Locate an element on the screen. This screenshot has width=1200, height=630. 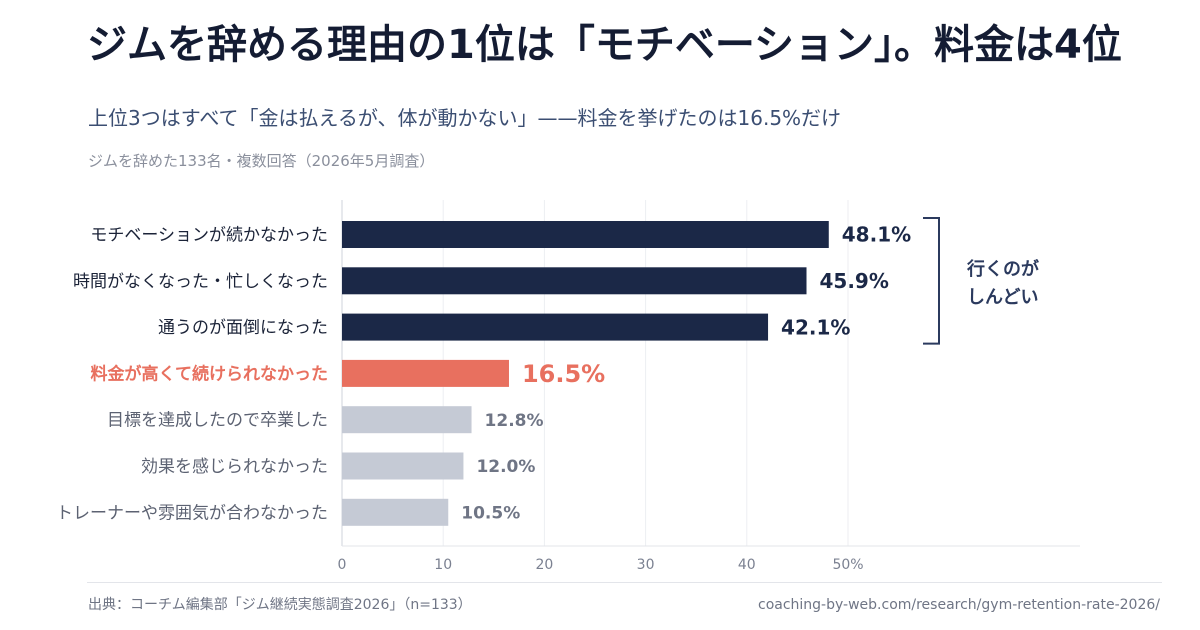
x-tick-label: 50% is located at coordinates (847, 565).